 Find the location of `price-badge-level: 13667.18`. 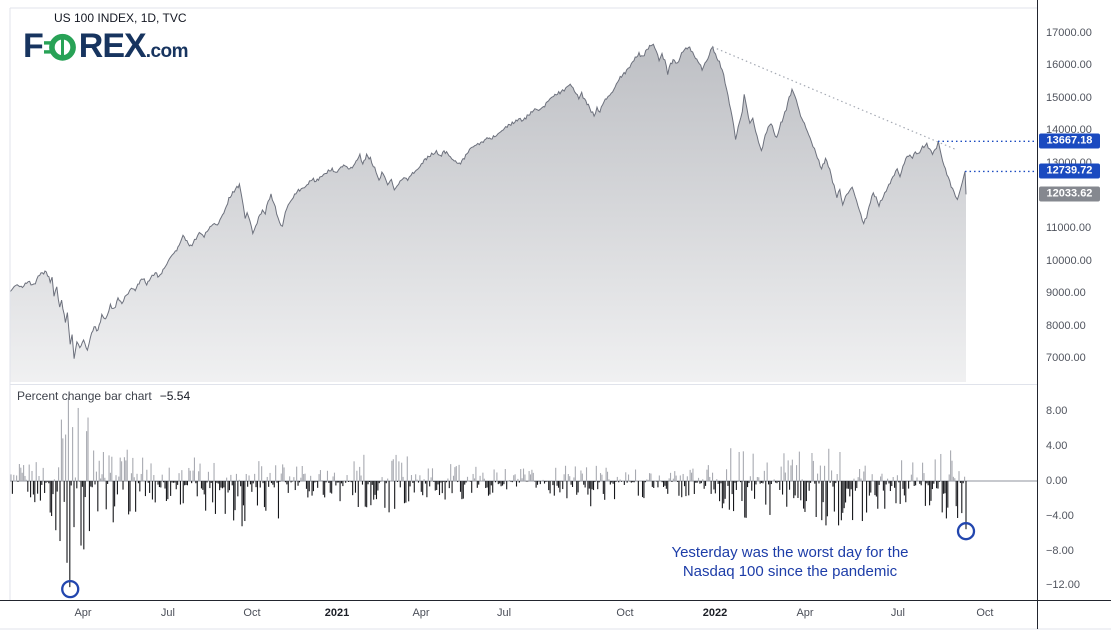

price-badge-level: 13667.18 is located at coordinates (1069, 141).